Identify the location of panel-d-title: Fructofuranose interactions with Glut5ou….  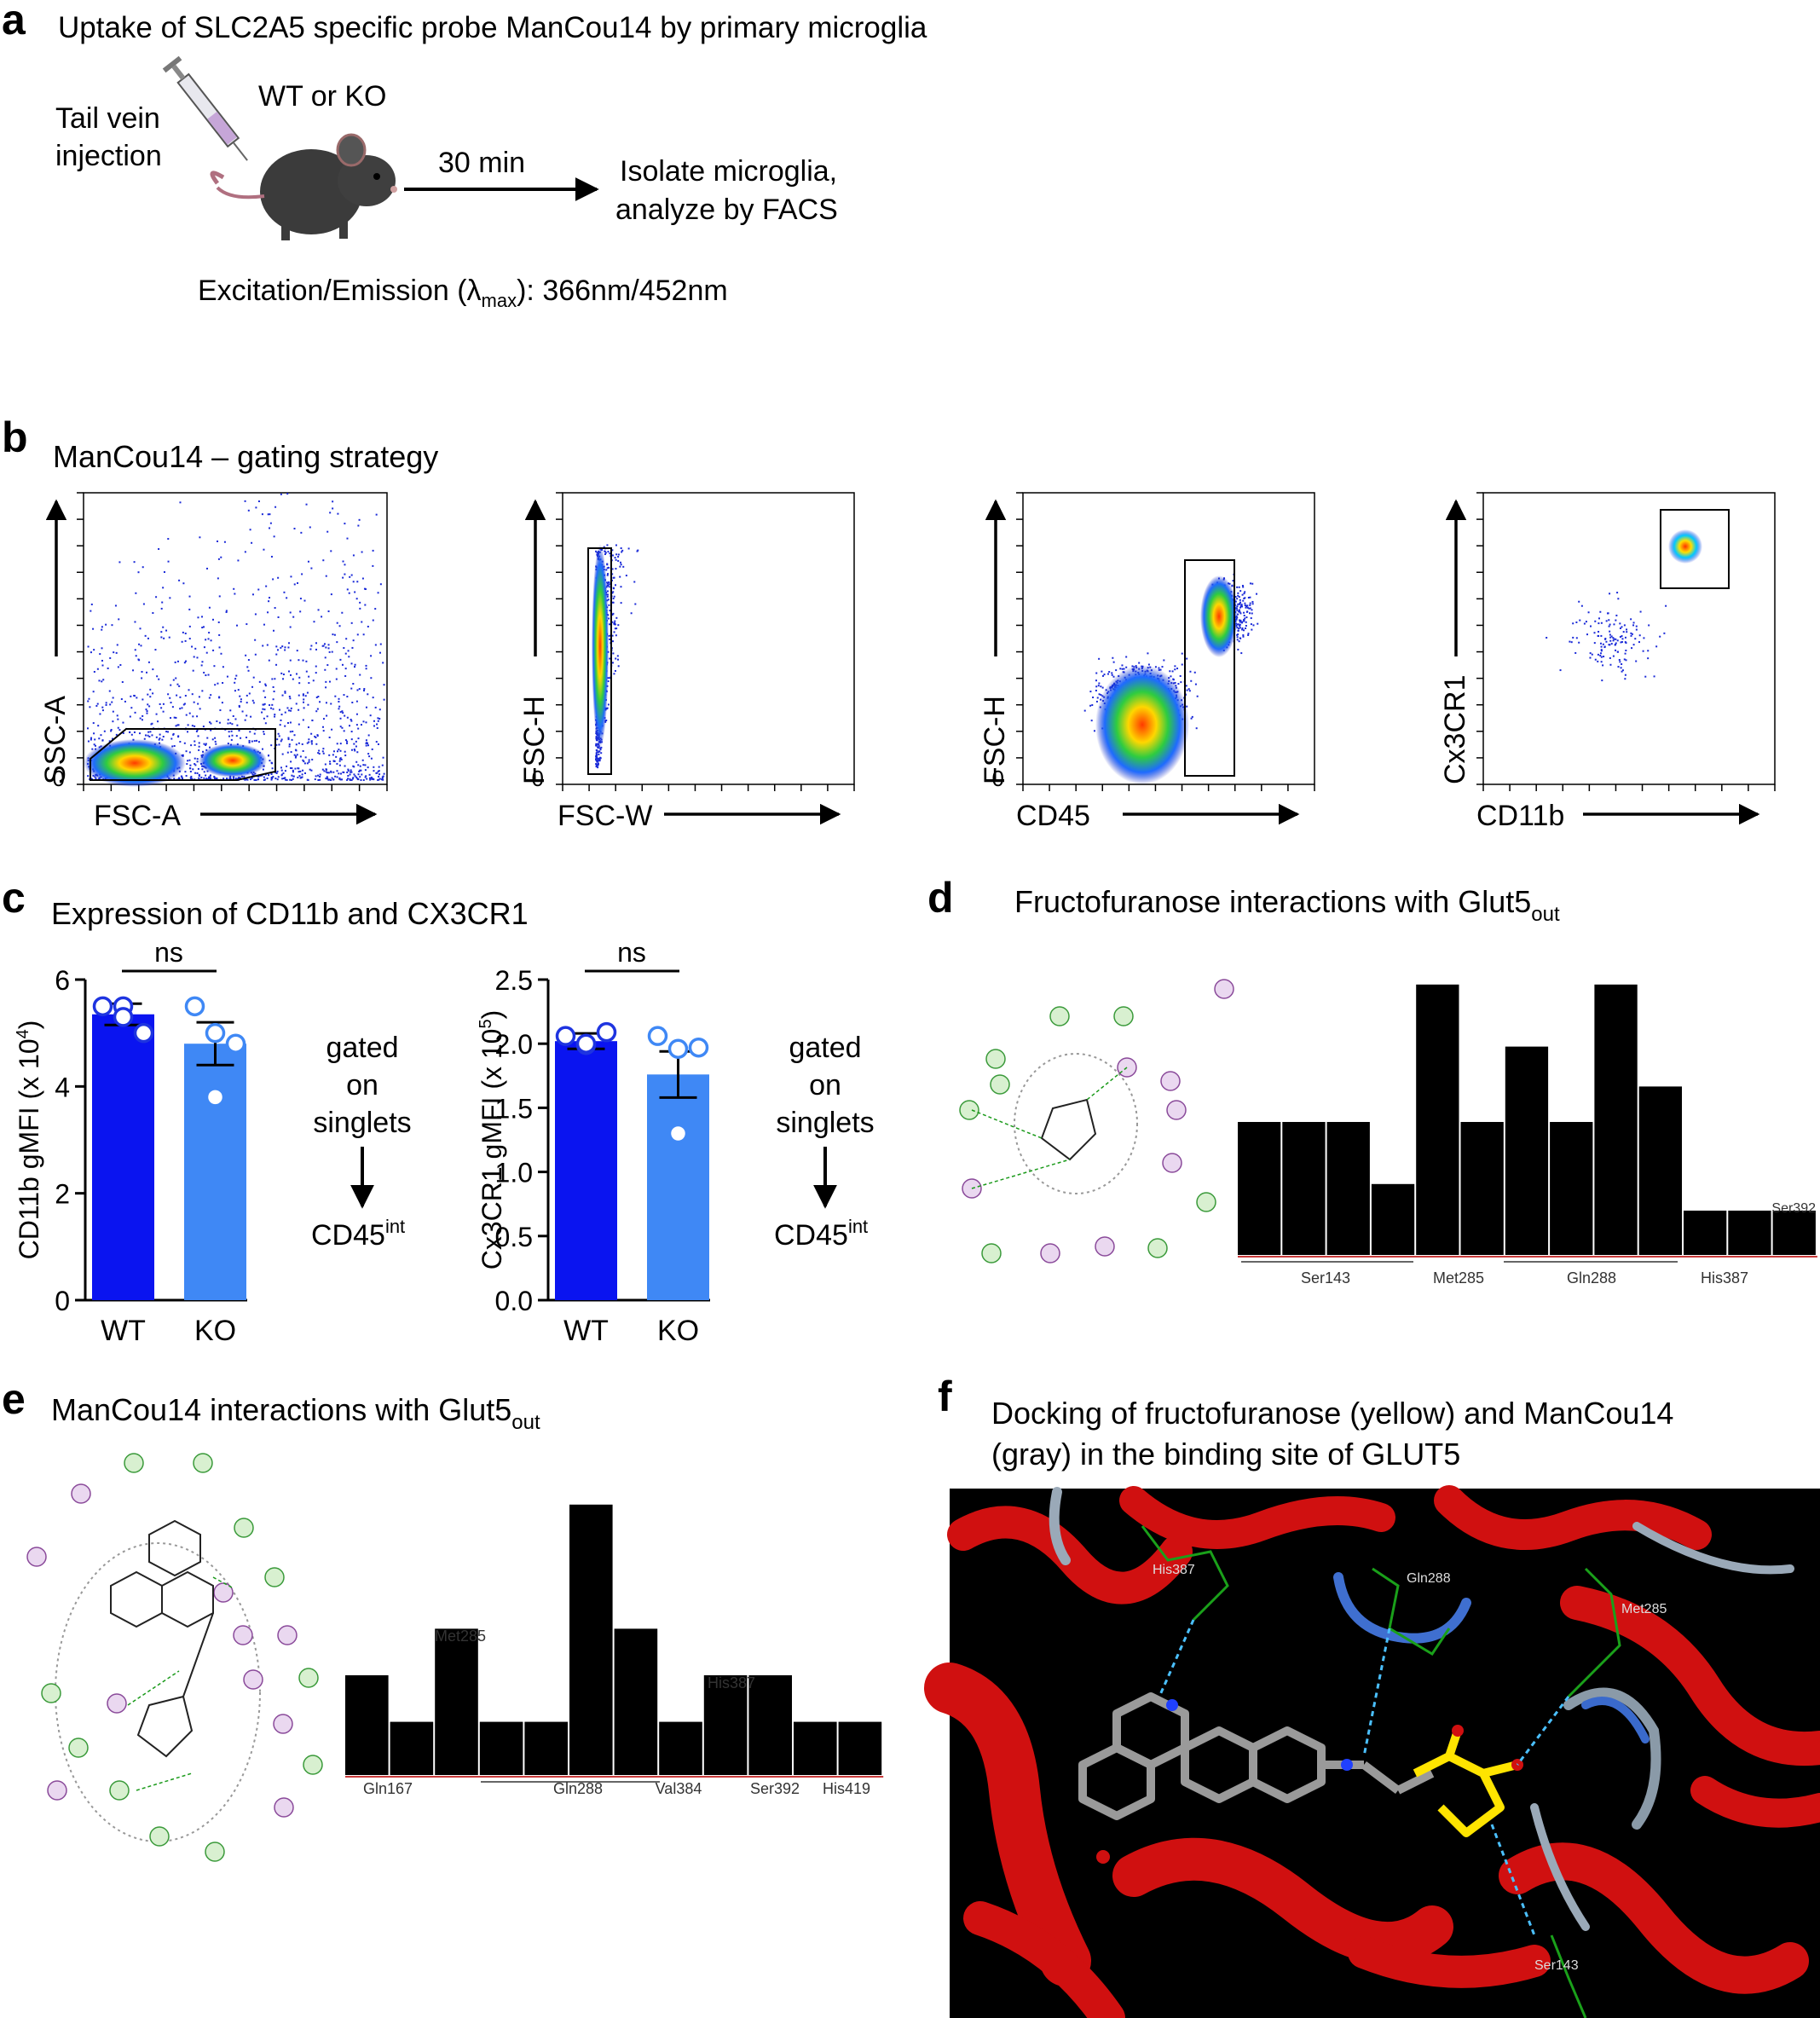
(1287, 905).